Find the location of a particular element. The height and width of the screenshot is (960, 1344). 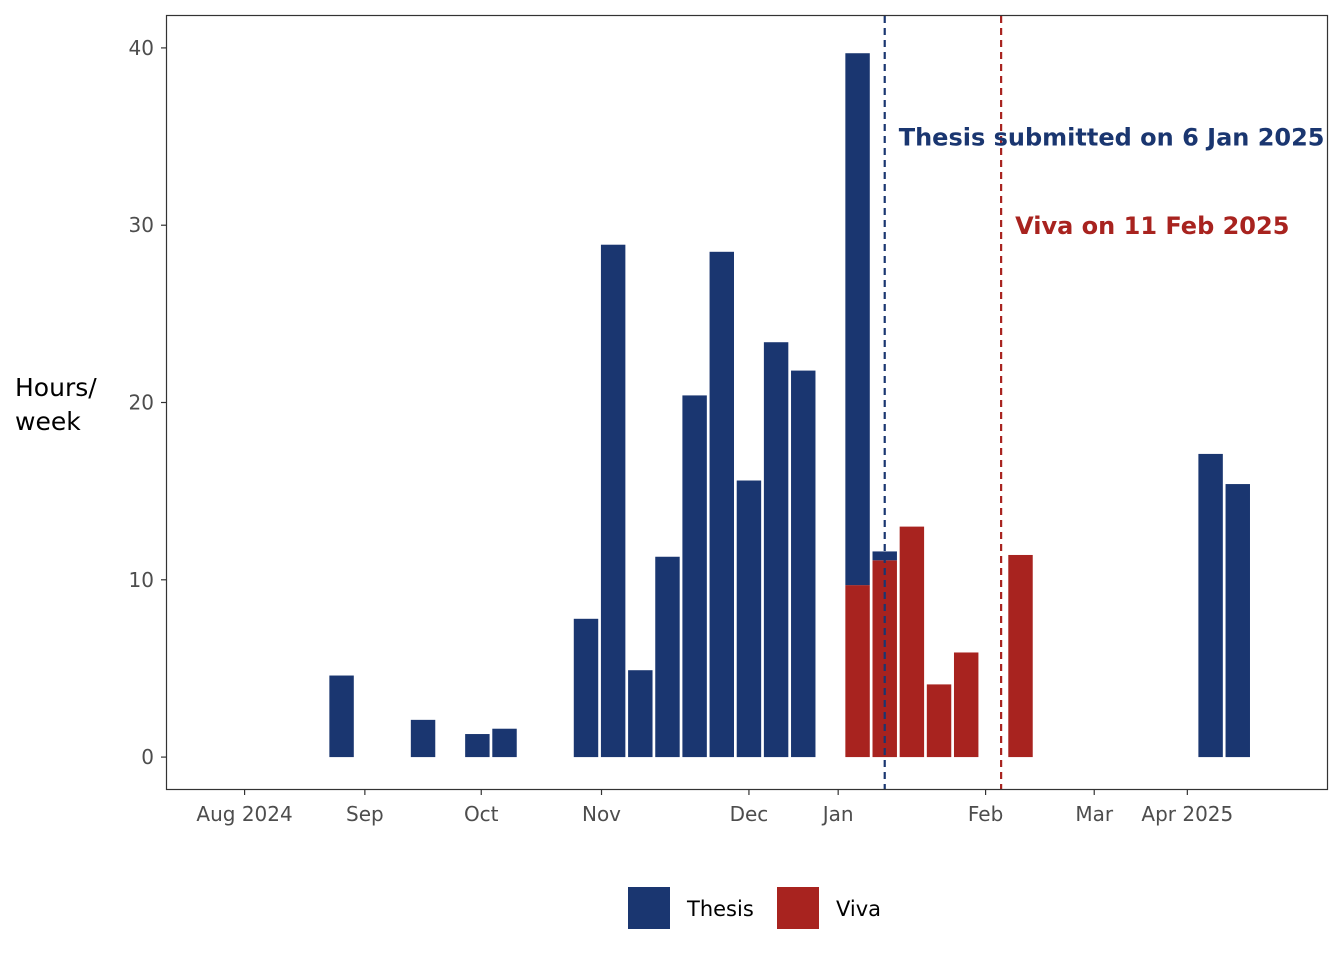

x-tick-label-2024-10-01: Oct is located at coordinates (481, 814).